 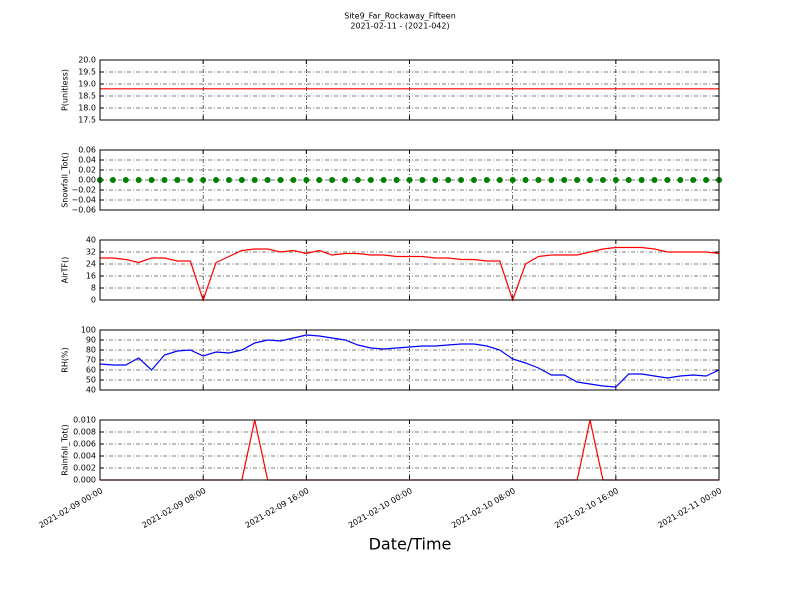 What do you see at coordinates (400, 16) in the screenshot?
I see `chart-title: Site9_Far_Rockaway_Fifteen` at bounding box center [400, 16].